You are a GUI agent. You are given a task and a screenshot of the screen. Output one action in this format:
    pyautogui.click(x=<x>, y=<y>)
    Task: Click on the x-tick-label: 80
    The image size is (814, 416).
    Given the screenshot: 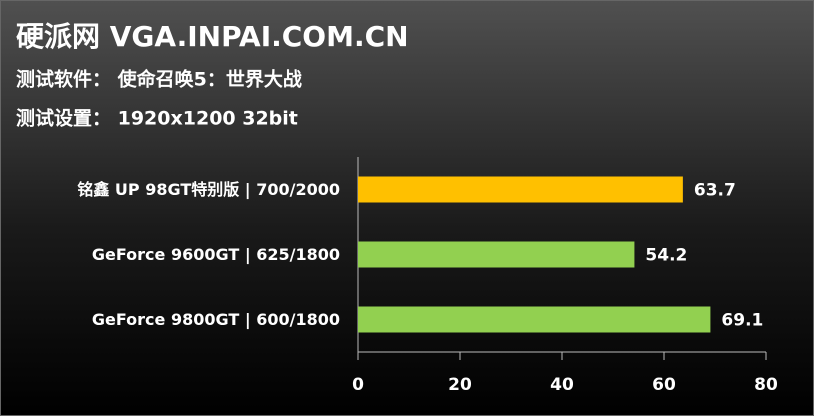 What is the action you would take?
    pyautogui.click(x=766, y=385)
    